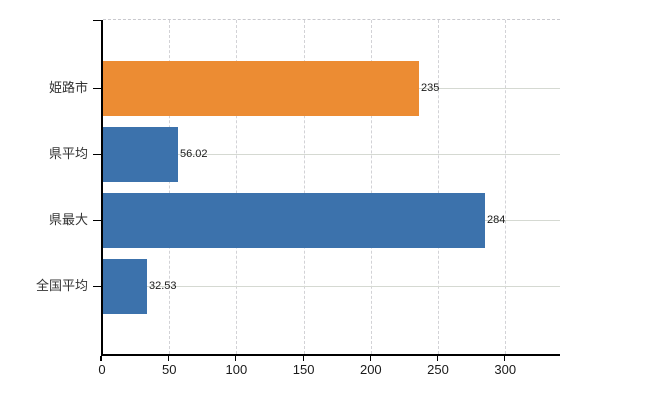  I want to click on x-tick-label: 300, so click(505, 369).